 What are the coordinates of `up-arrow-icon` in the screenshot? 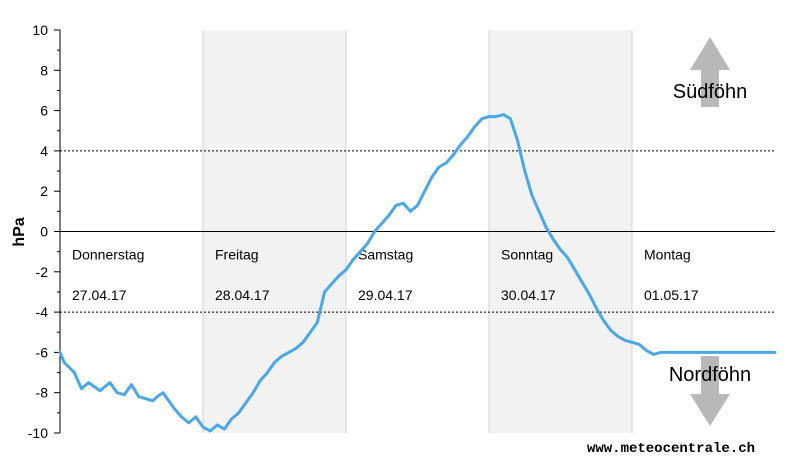 It's located at (710, 72).